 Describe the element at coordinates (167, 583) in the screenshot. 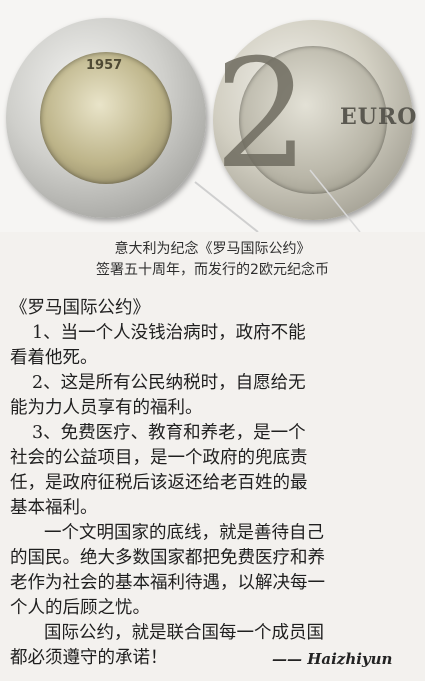

I see `text-line: 老作为社会的基本福利待遇，以解决每一` at that location.